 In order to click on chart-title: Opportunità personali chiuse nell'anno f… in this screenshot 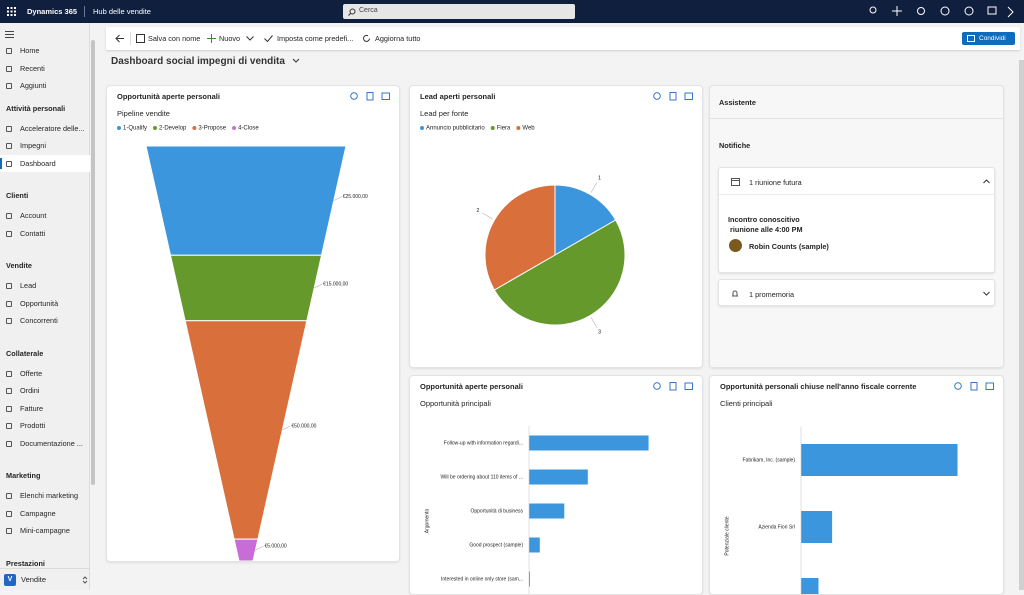, I will do `click(818, 386)`.